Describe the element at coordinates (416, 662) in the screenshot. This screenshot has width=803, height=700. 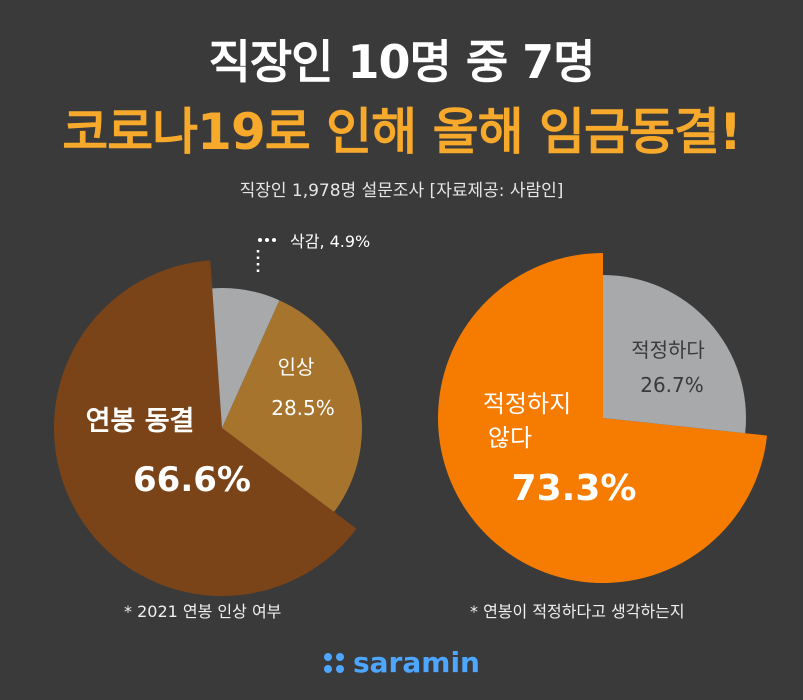
I see `brand-name: saramin` at that location.